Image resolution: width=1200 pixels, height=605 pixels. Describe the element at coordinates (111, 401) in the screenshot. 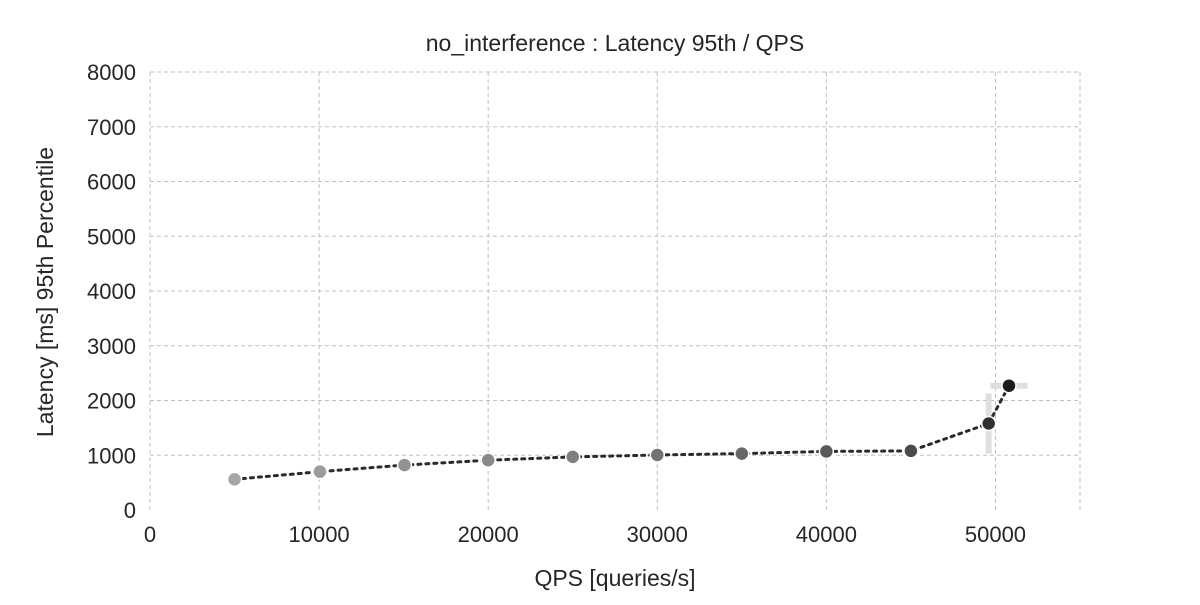

I see `y-tick-label: 2000` at that location.